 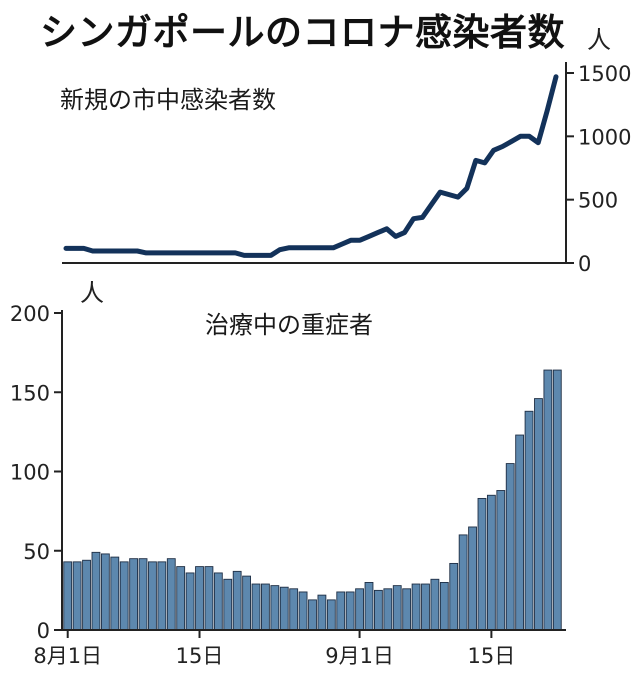 I want to click on bar-chart-unit-label: 人, so click(x=92, y=293).